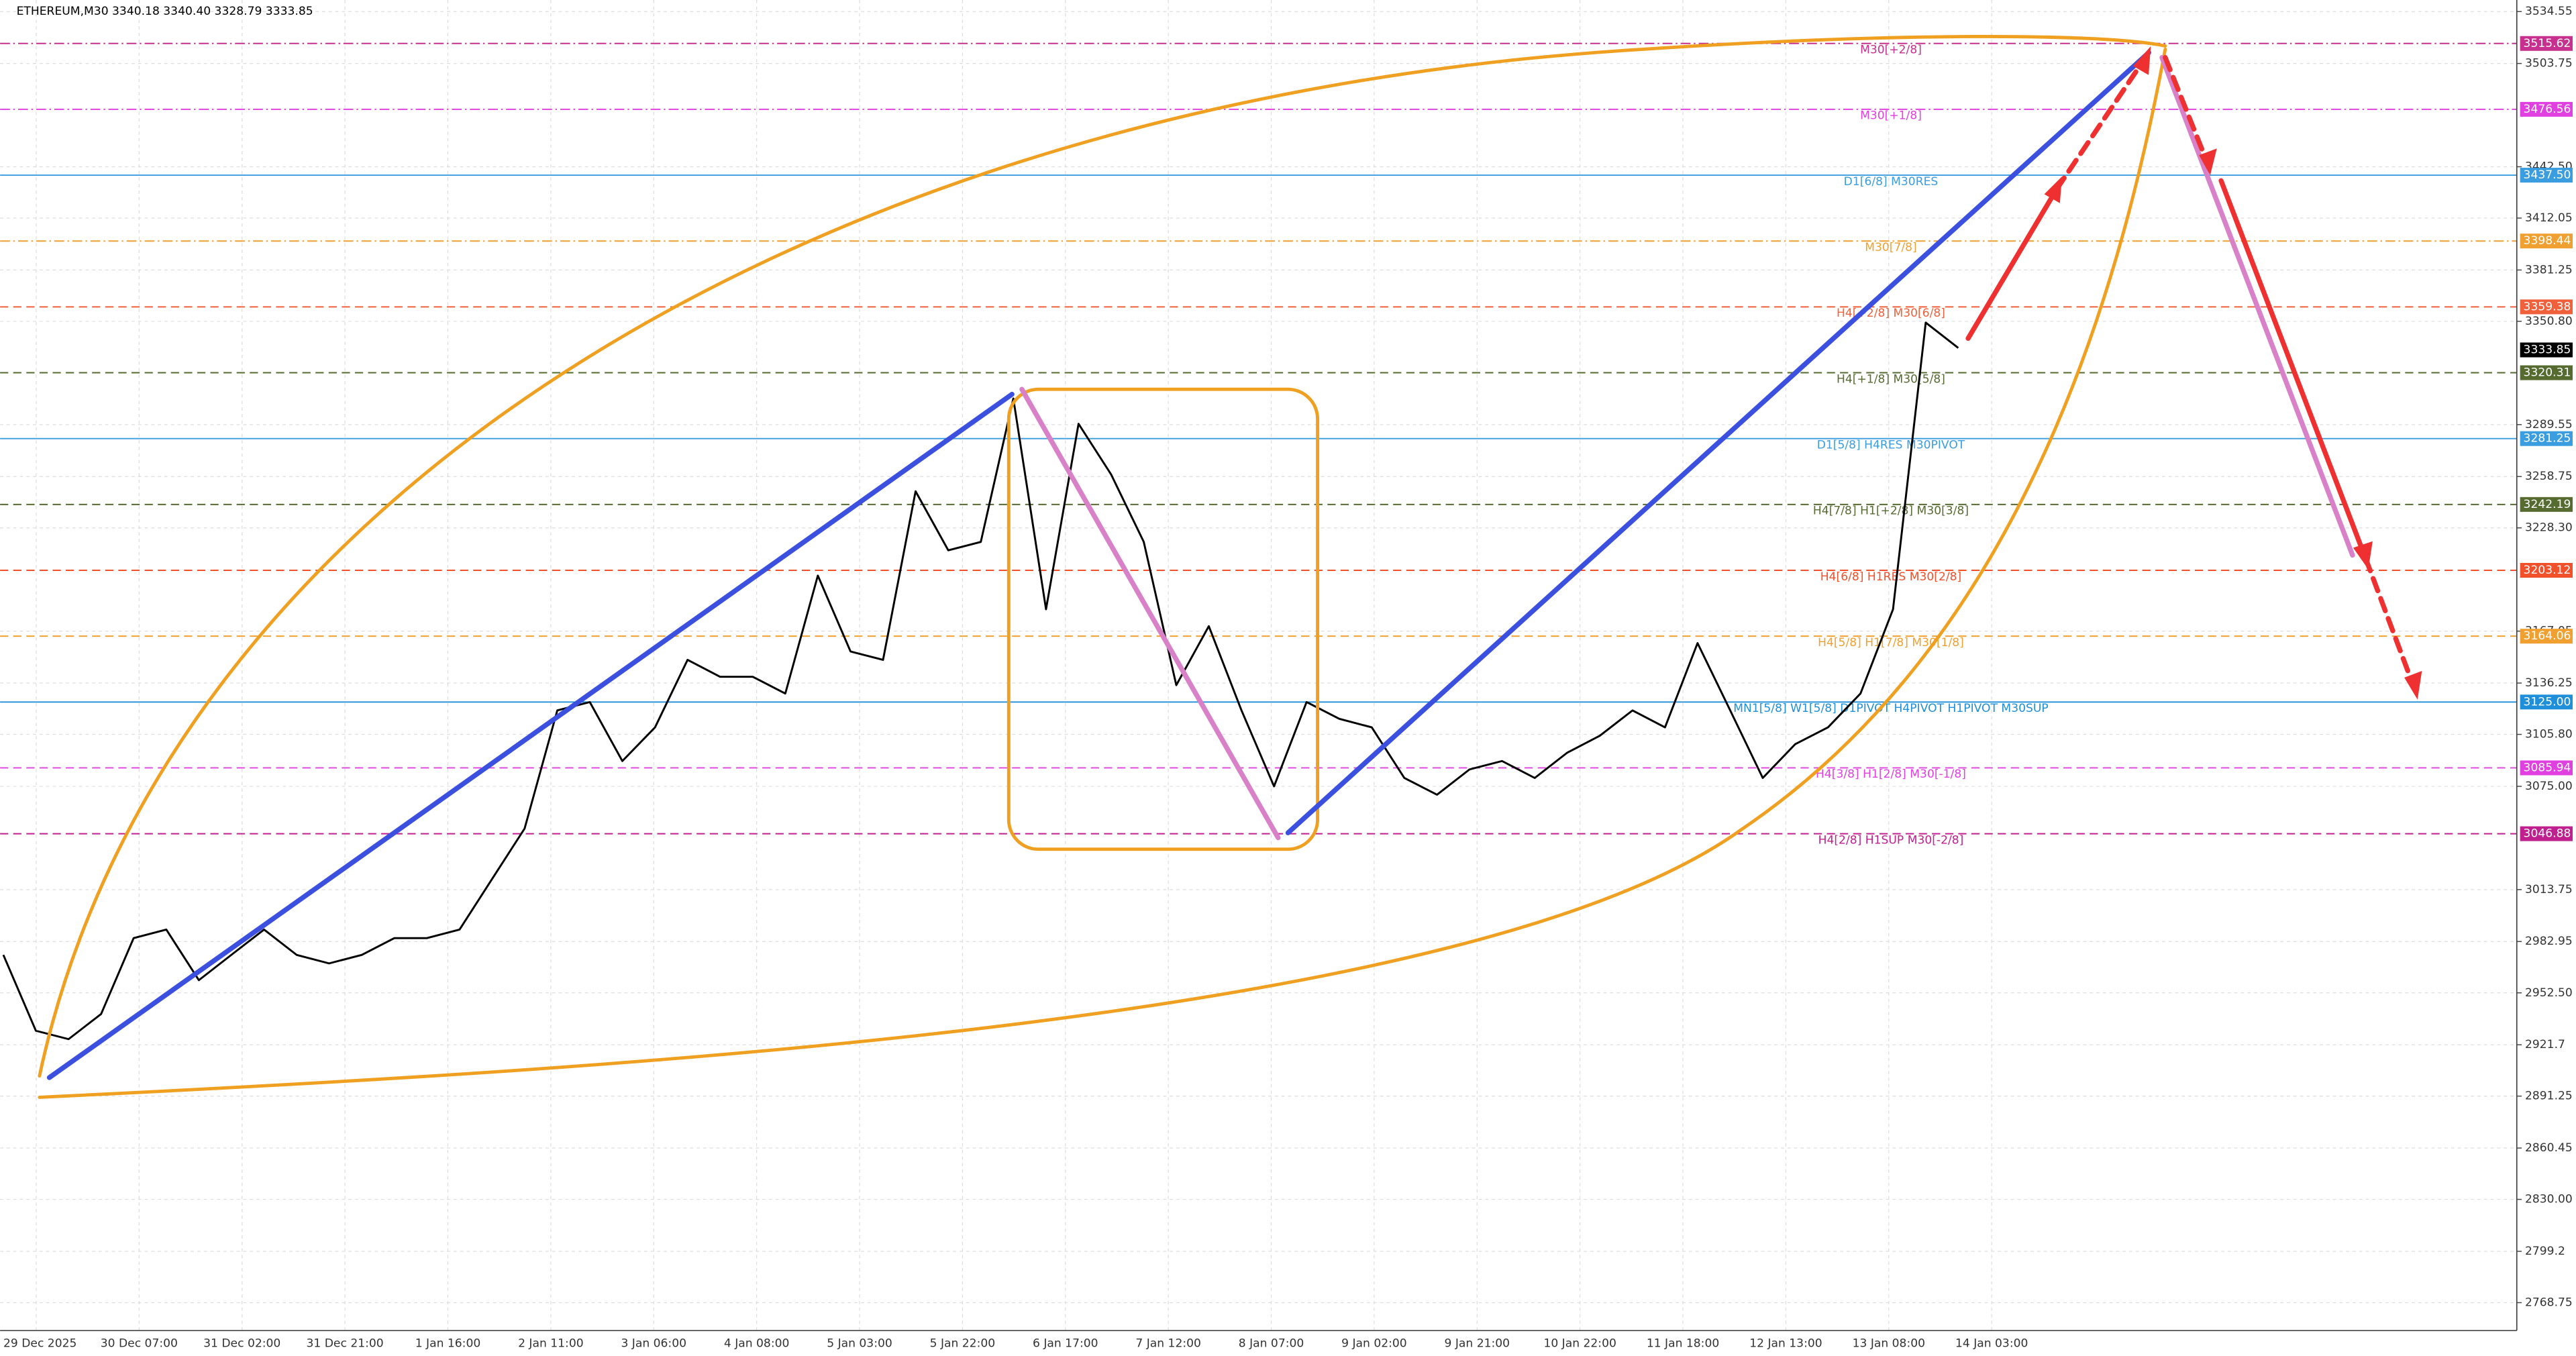 The height and width of the screenshot is (1356, 2576). I want to click on current-price: 3333.85, so click(2547, 350).